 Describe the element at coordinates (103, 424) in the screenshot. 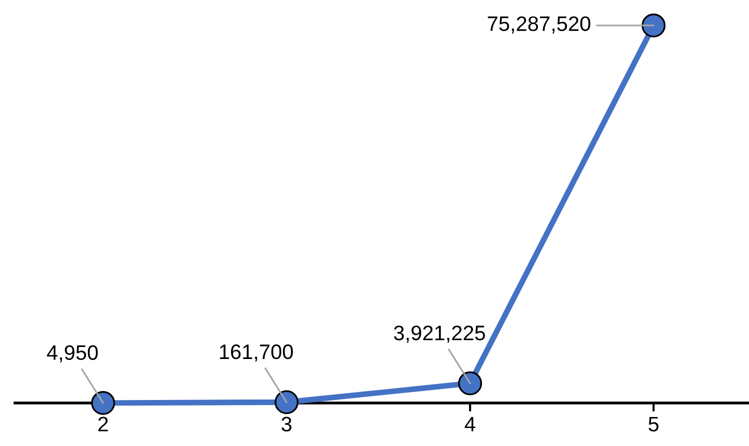

I see `x-tick-label: 2` at that location.